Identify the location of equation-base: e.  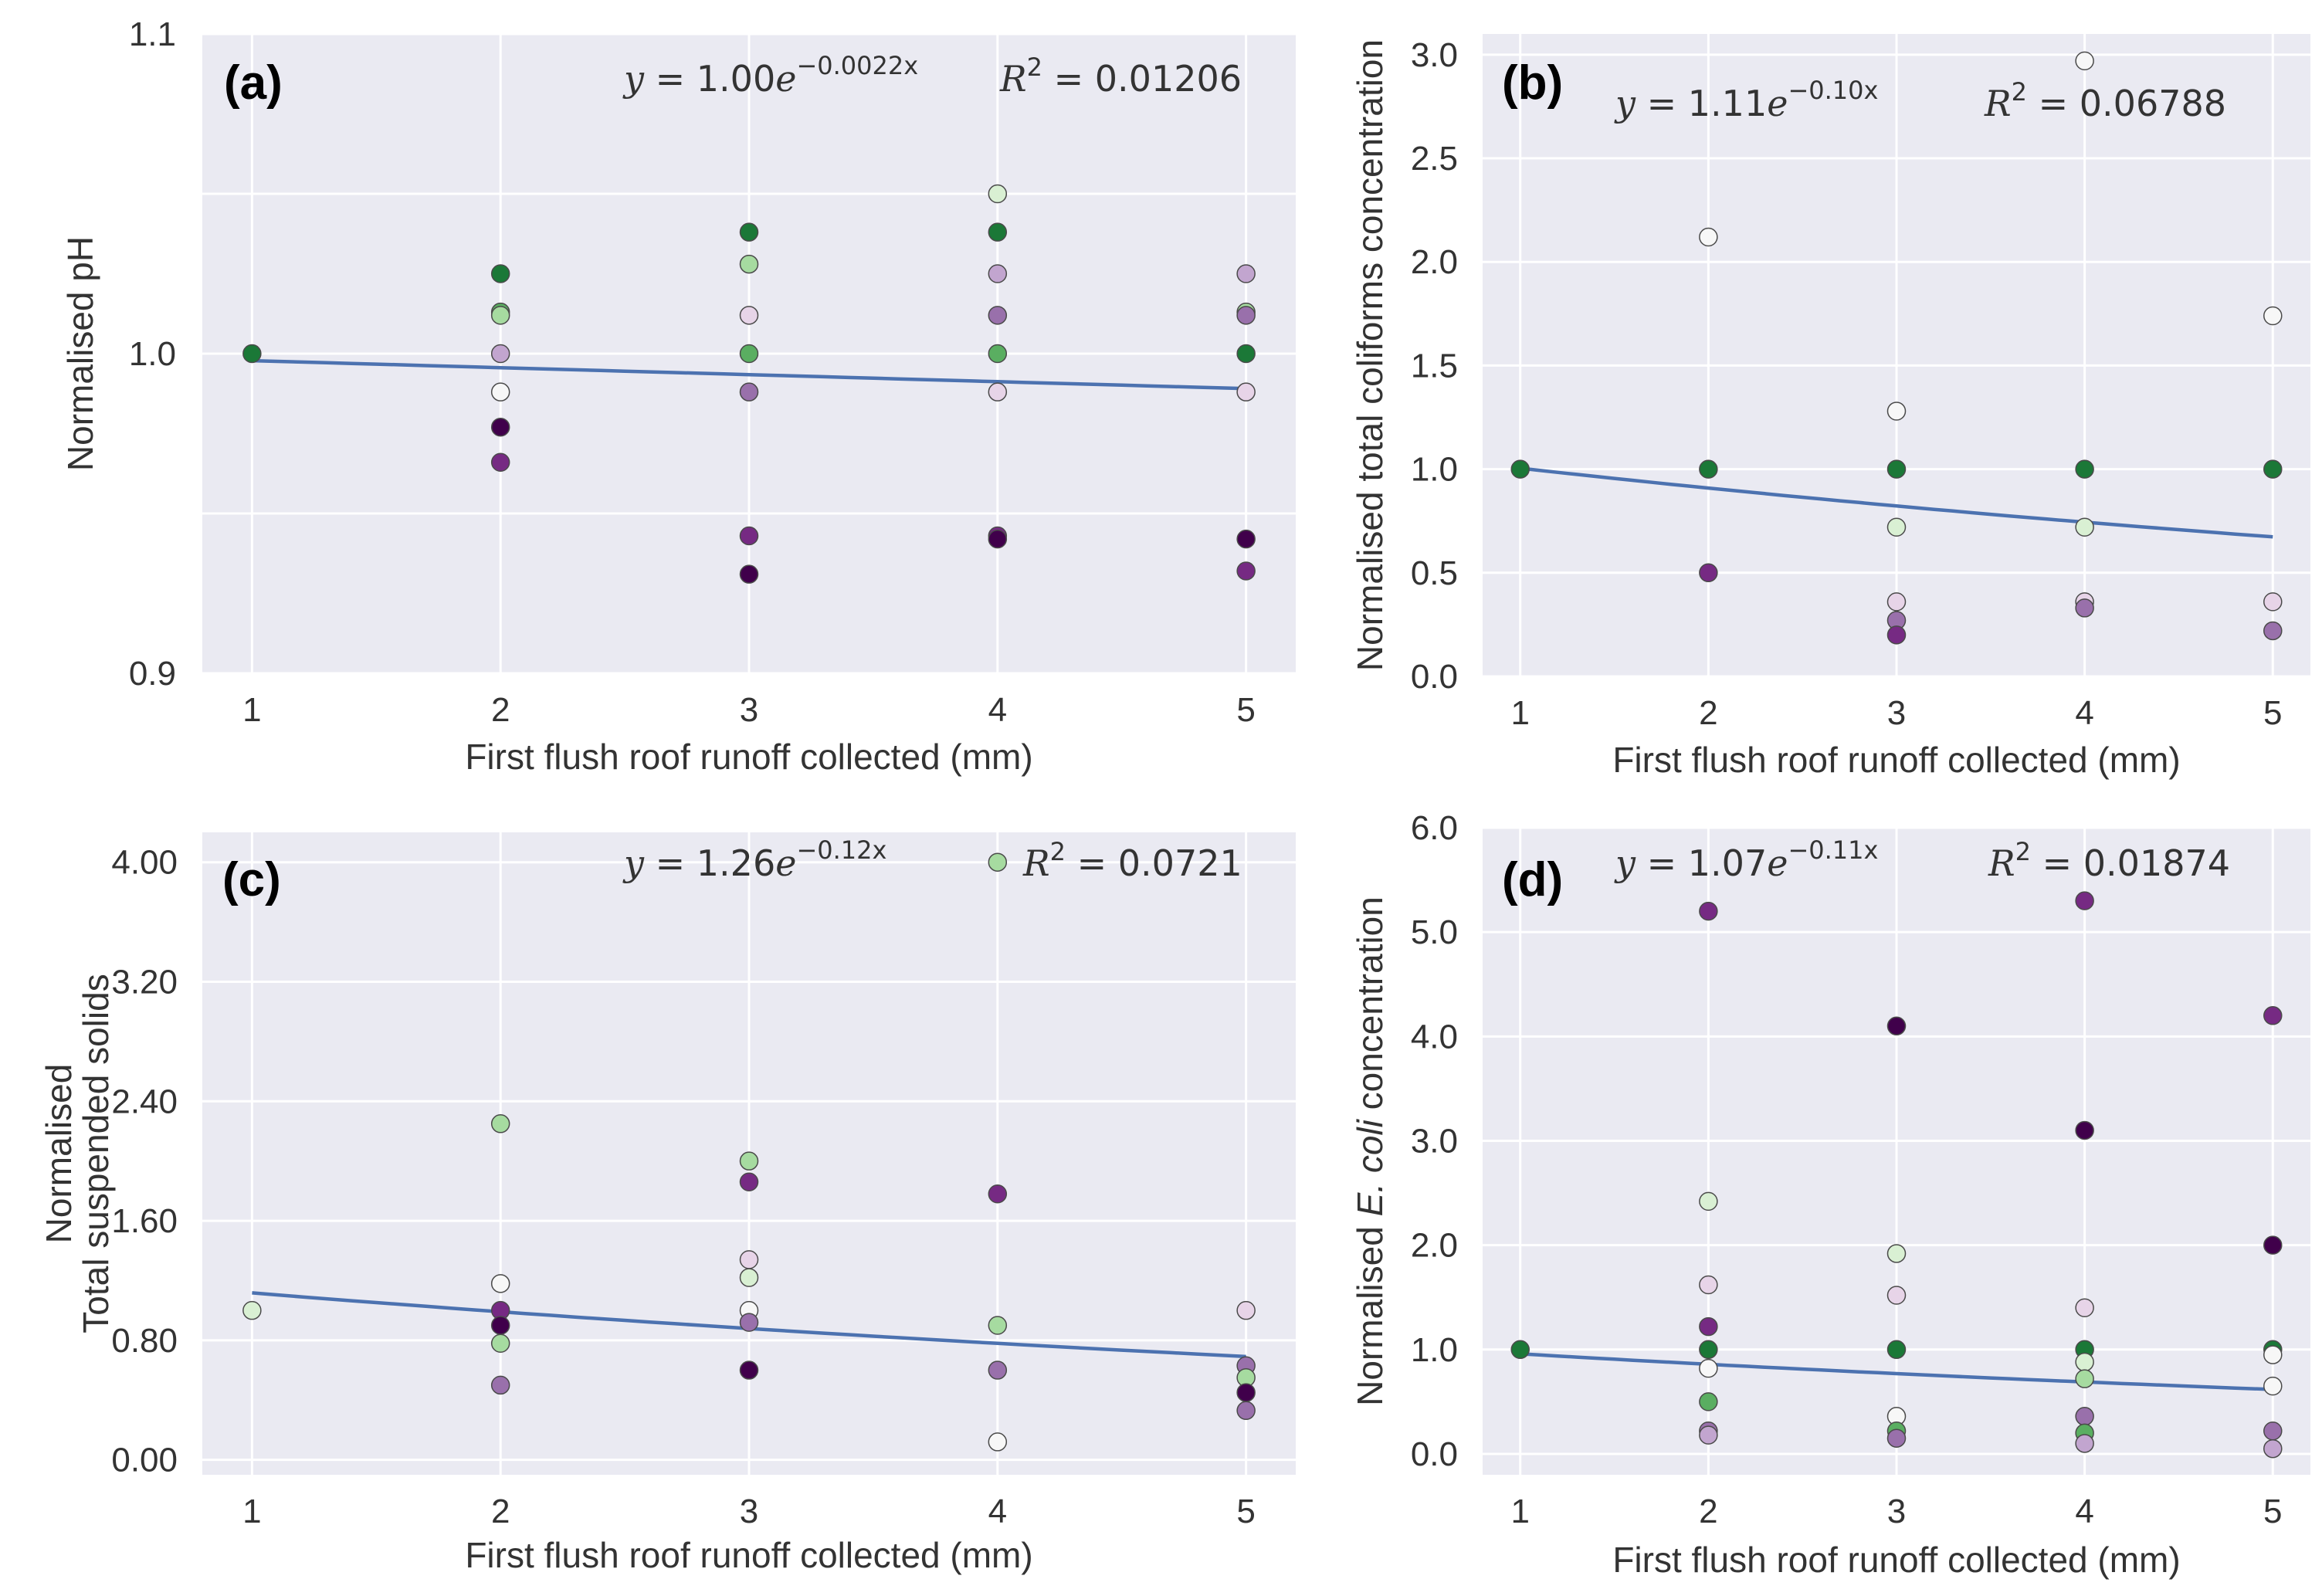
(785, 863).